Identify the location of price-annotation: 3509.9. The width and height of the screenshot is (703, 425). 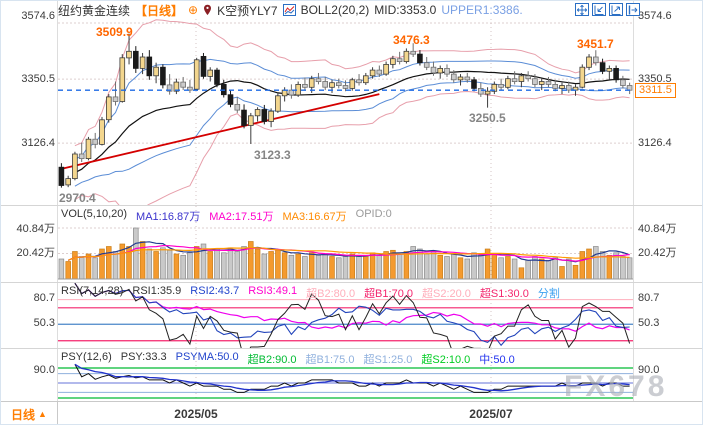
(114, 32).